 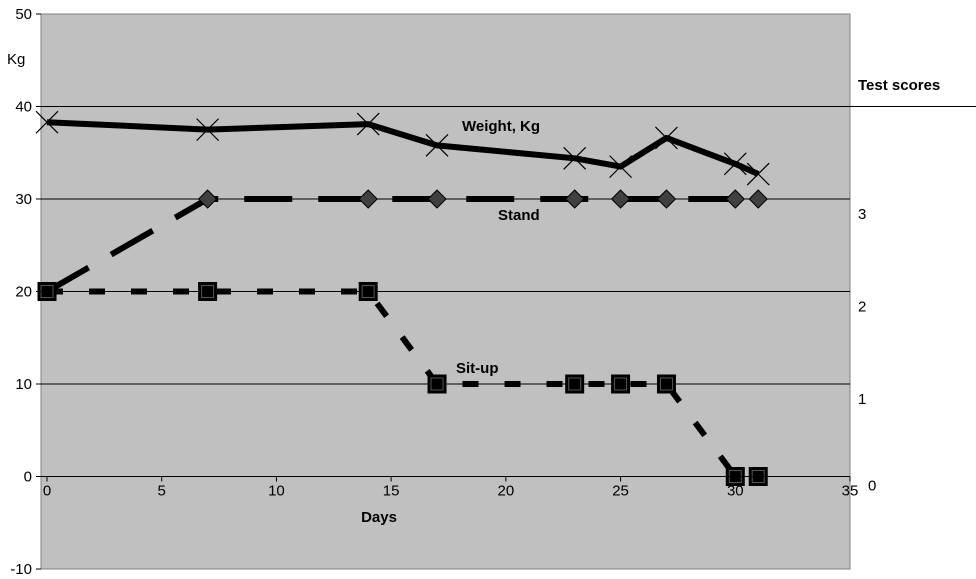 What do you see at coordinates (735, 491) in the screenshot?
I see `x-tick-label: 30` at bounding box center [735, 491].